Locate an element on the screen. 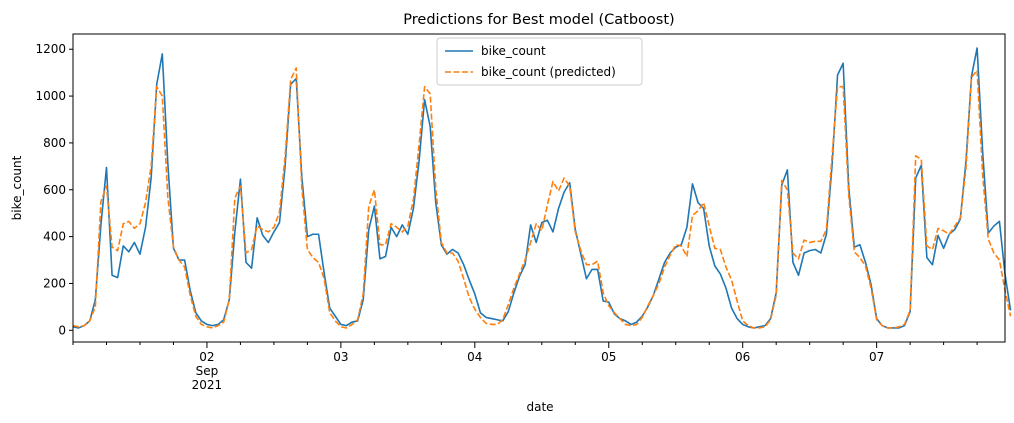 The width and height of the screenshot is (1014, 423). chart-title: Predictions for Best model (Catboost) is located at coordinates (538, 20).